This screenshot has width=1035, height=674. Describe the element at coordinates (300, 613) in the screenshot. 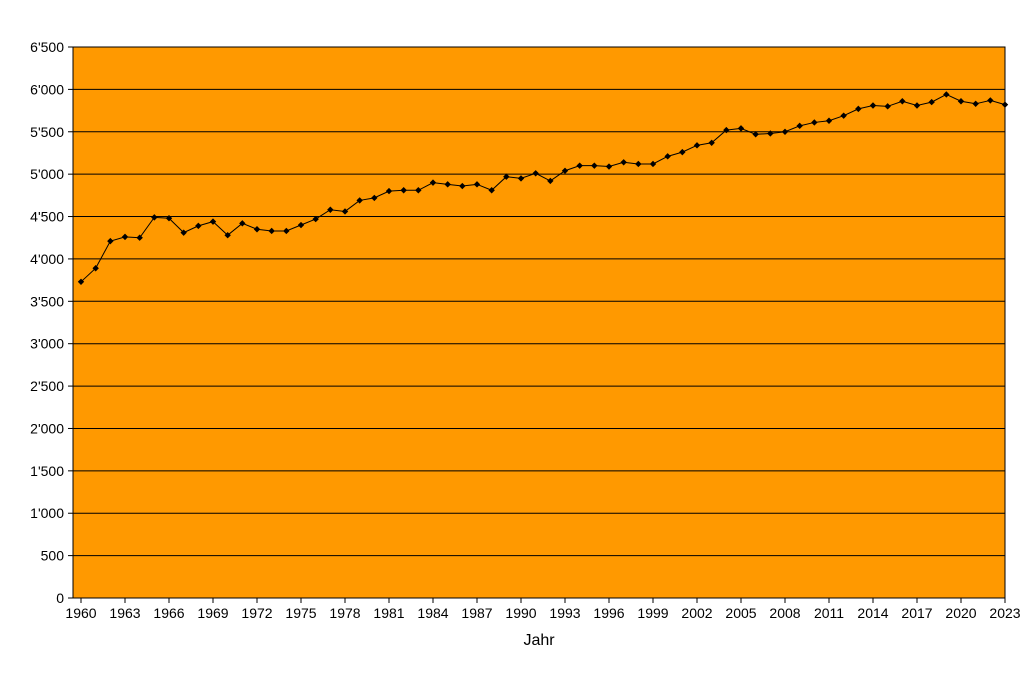

I see `x-tick-label: 1975` at that location.